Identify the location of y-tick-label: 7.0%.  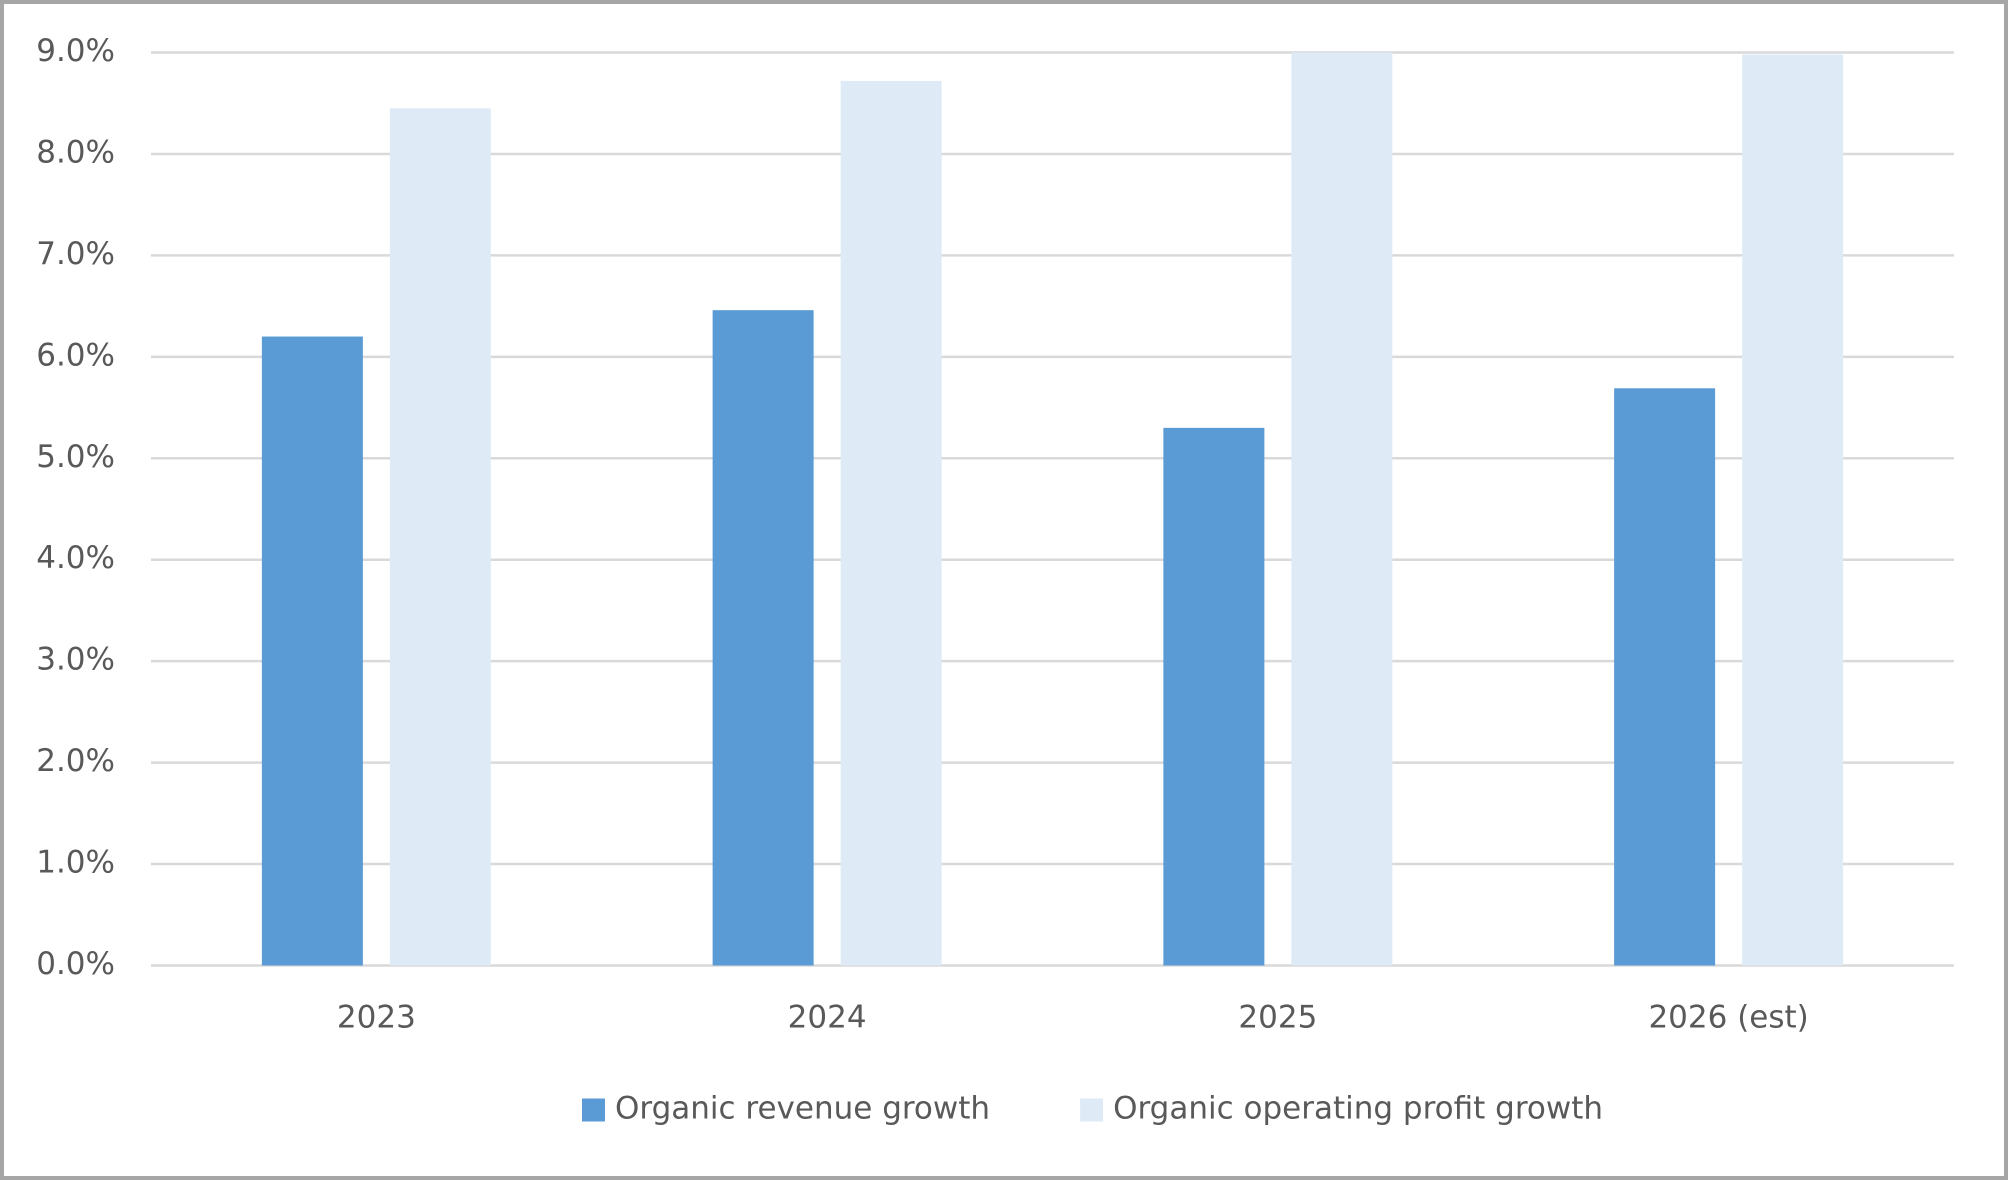
(75, 254).